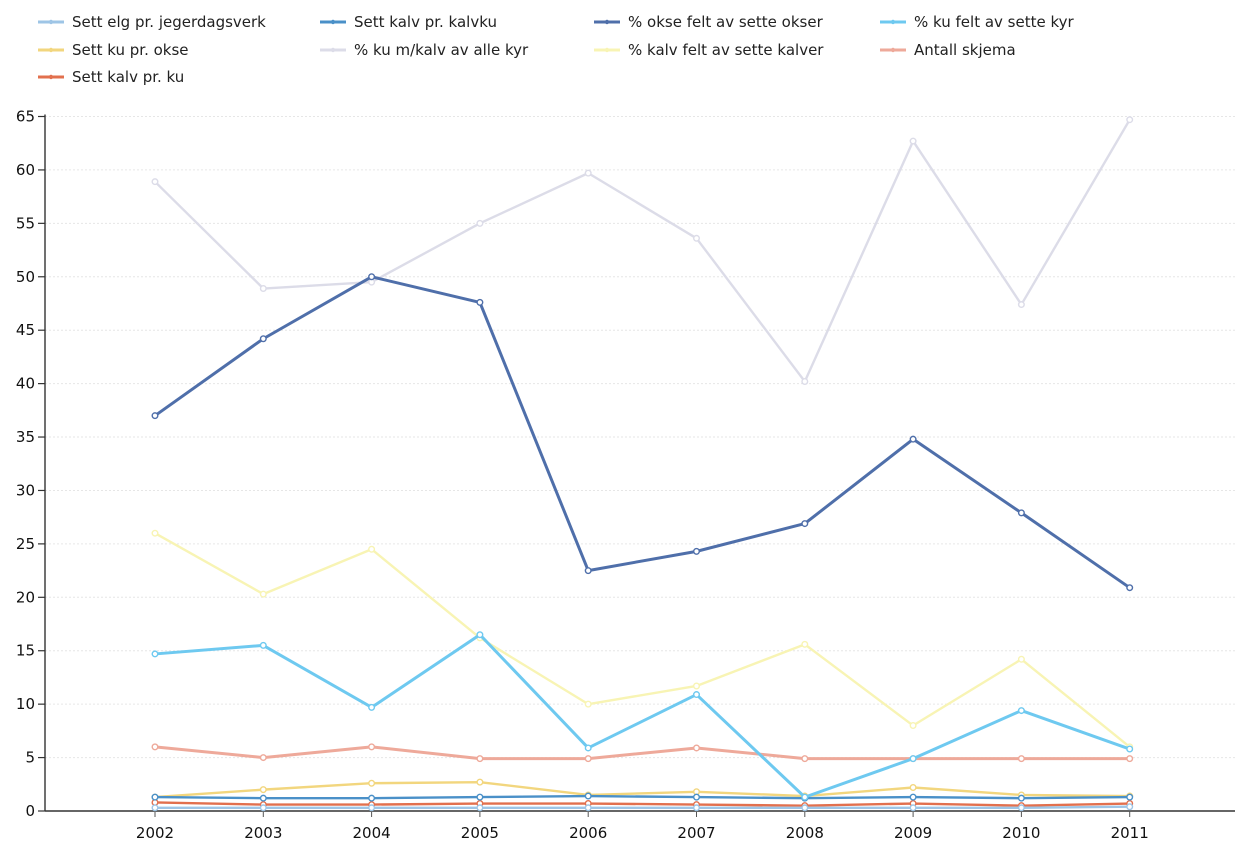 The image size is (1240, 844). Describe the element at coordinates (25, 223) in the screenshot. I see `y-tick-label: 55` at that location.